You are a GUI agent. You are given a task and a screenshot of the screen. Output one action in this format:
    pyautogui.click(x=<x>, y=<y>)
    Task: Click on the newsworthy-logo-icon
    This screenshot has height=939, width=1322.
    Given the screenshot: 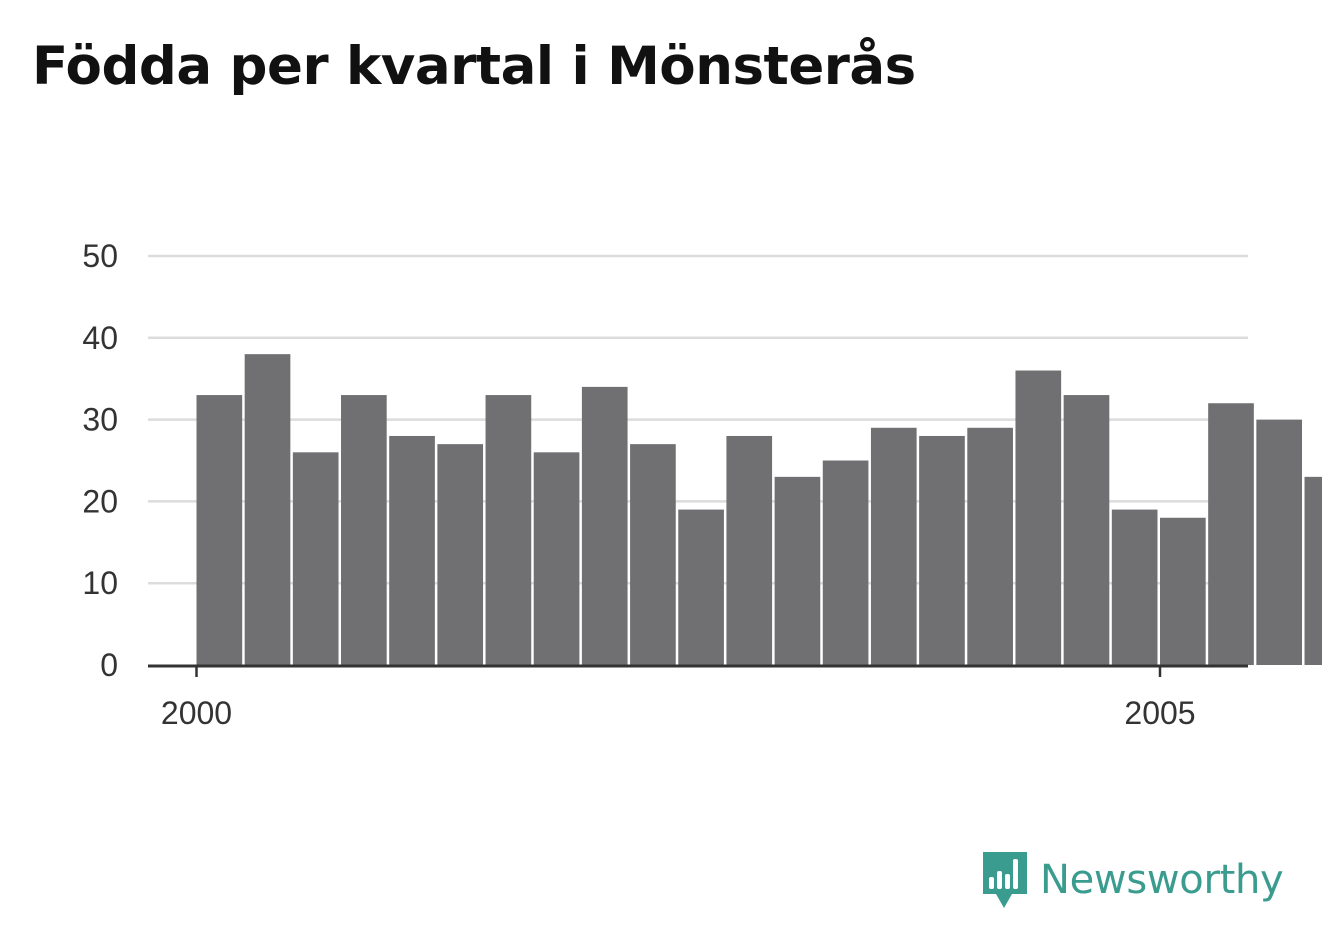 What is the action you would take?
    pyautogui.click(x=1005, y=880)
    